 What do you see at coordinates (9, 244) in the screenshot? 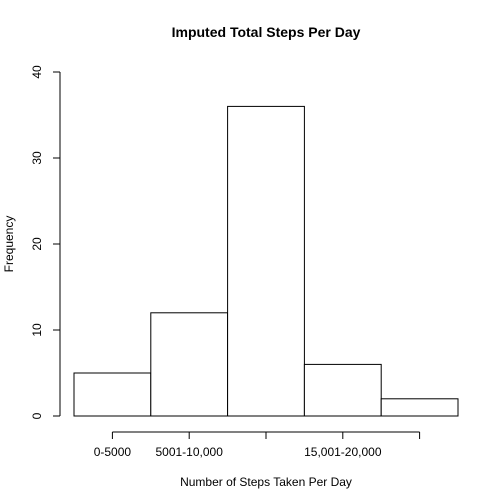
I see `y-axis-label: Frequency` at bounding box center [9, 244].